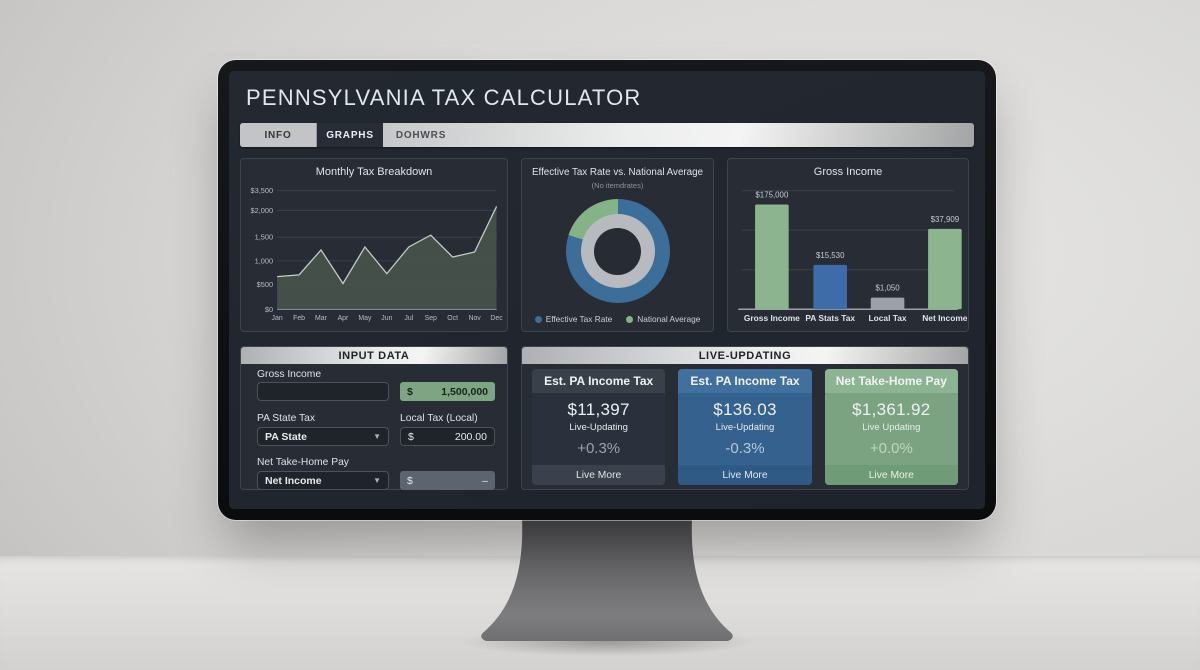 The height and width of the screenshot is (670, 1200). Describe the element at coordinates (579, 319) in the screenshot. I see `legend-label: Effective Tax Rate` at that location.